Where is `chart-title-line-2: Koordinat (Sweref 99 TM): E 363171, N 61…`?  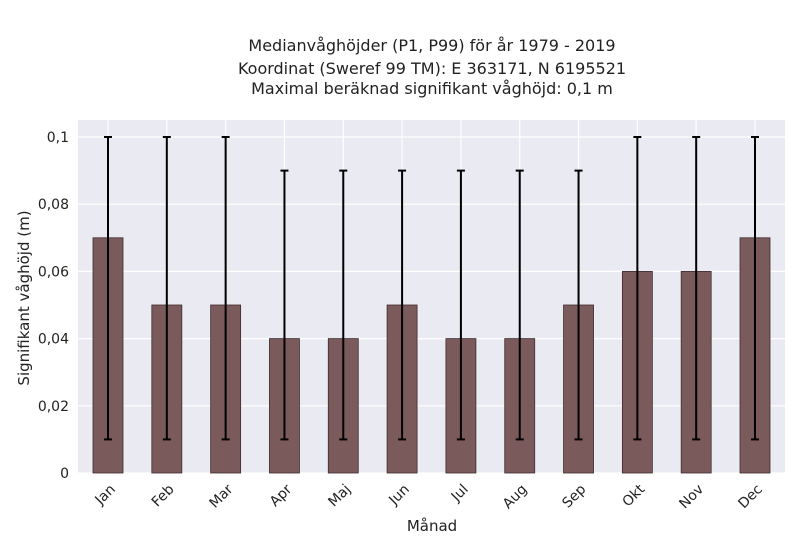 chart-title-line-2: Koordinat (Sweref 99 TM): E 363171, N 61… is located at coordinates (432, 68).